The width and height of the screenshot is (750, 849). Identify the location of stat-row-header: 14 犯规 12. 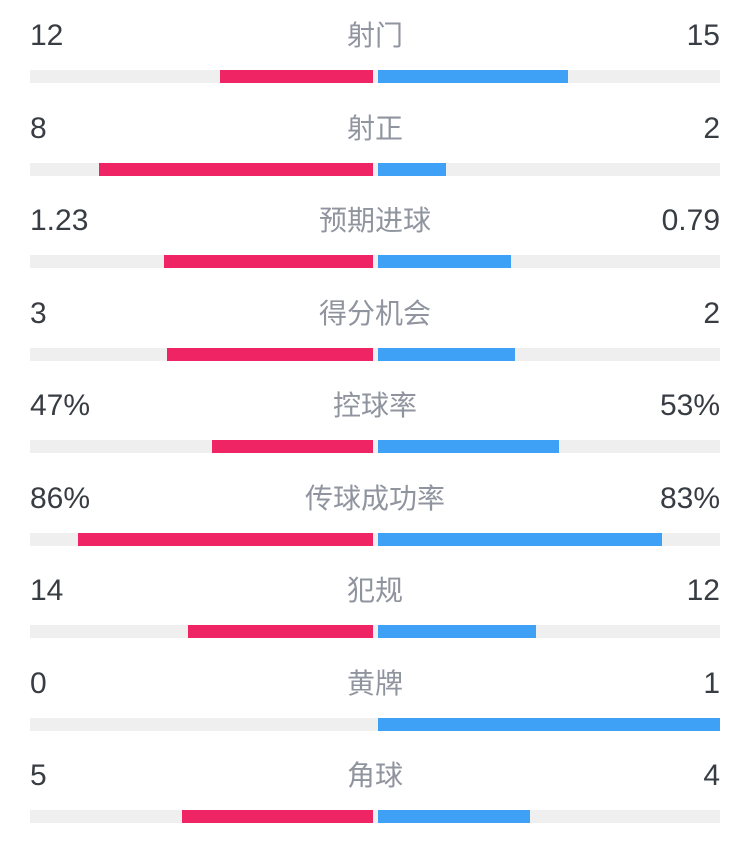
(375, 589).